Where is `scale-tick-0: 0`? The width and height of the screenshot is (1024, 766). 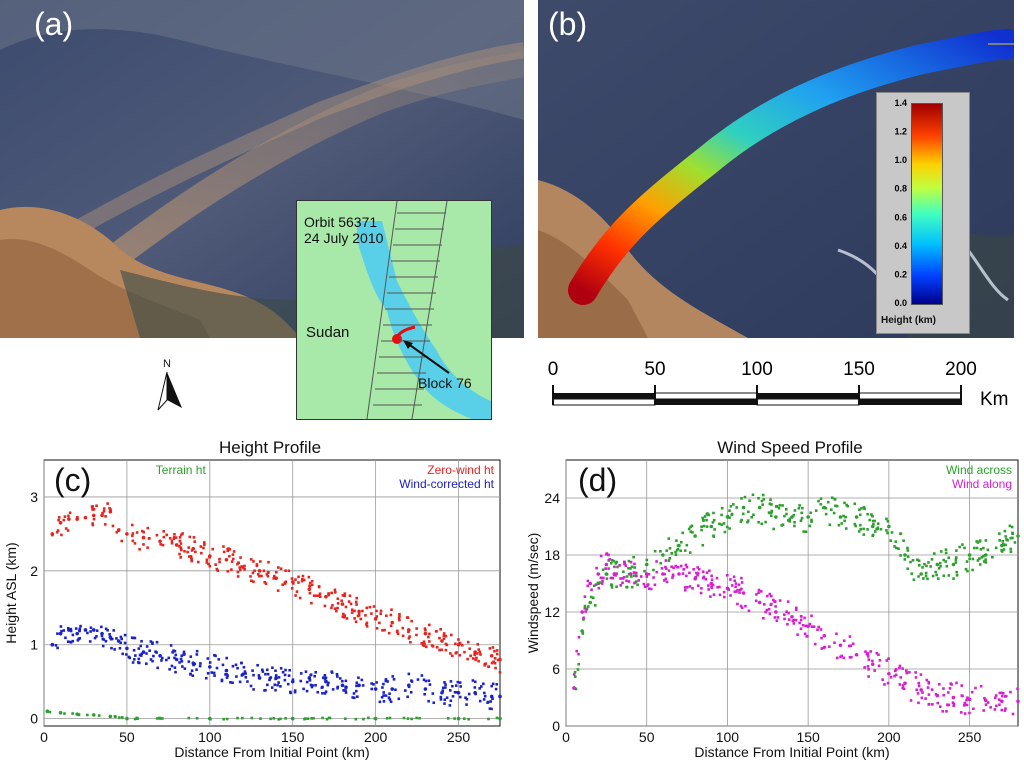
scale-tick-0: 0 is located at coordinates (553, 369).